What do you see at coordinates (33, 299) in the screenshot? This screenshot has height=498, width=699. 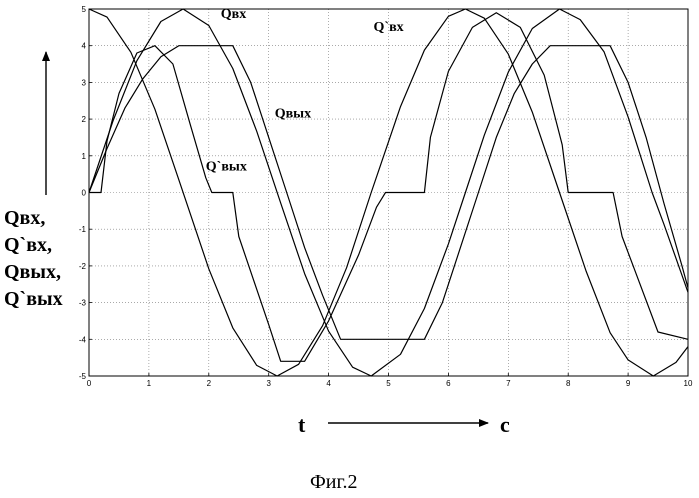 I see `ylabel-line: Q`вых` at bounding box center [33, 299].